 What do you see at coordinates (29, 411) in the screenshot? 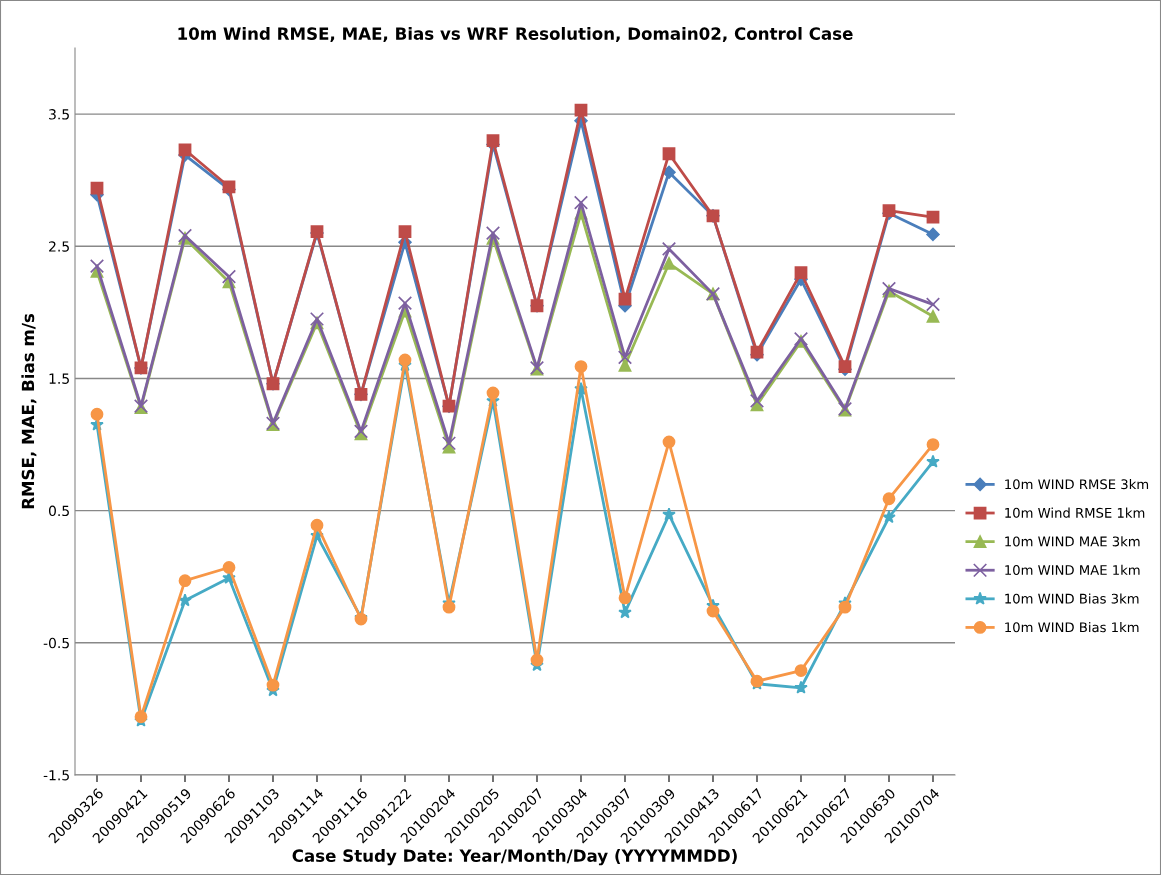
I see `y-axis-title: RMSE, MAE, Bias m/s` at bounding box center [29, 411].